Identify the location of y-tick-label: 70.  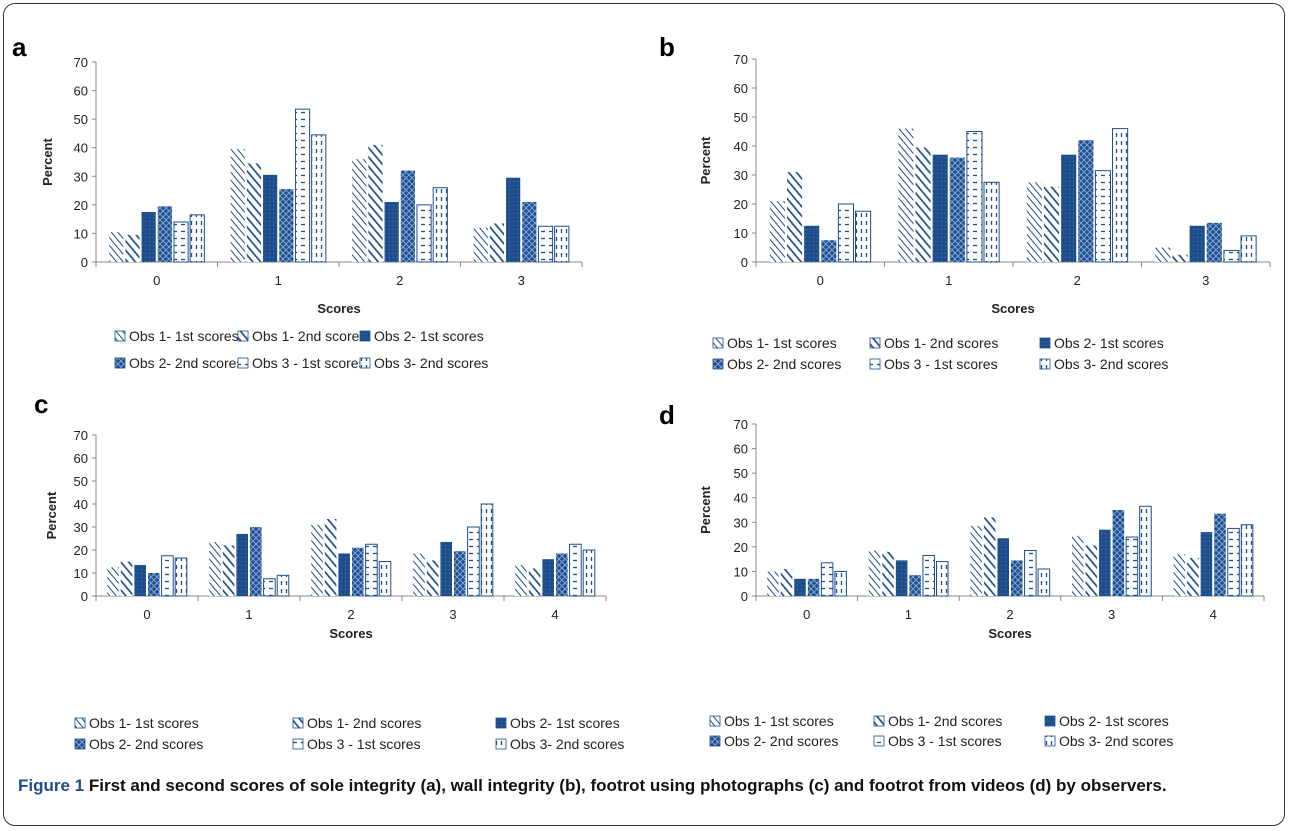
(741, 59).